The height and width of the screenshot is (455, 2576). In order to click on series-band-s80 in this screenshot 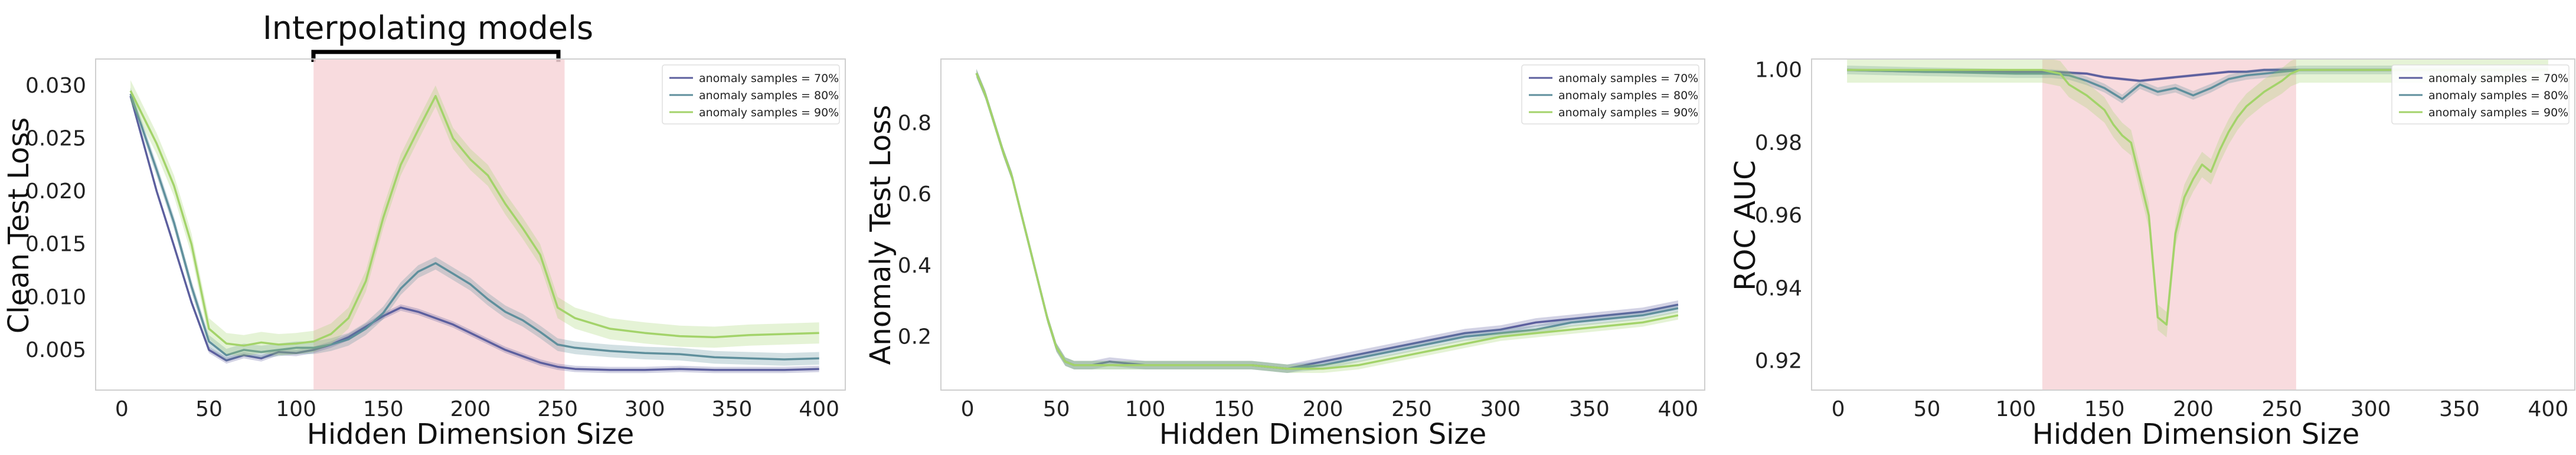, I will do `click(2197, 85)`.